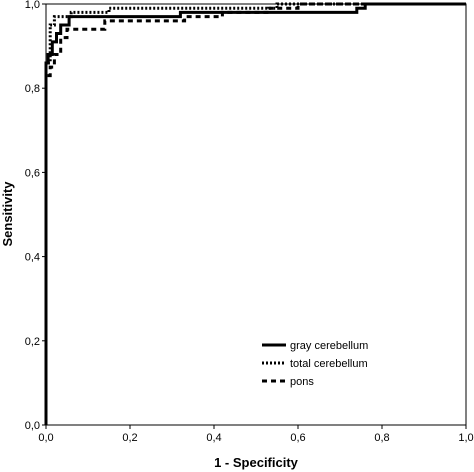 The image size is (474, 472). I want to click on x-tick-label: 0,4, so click(213, 438).